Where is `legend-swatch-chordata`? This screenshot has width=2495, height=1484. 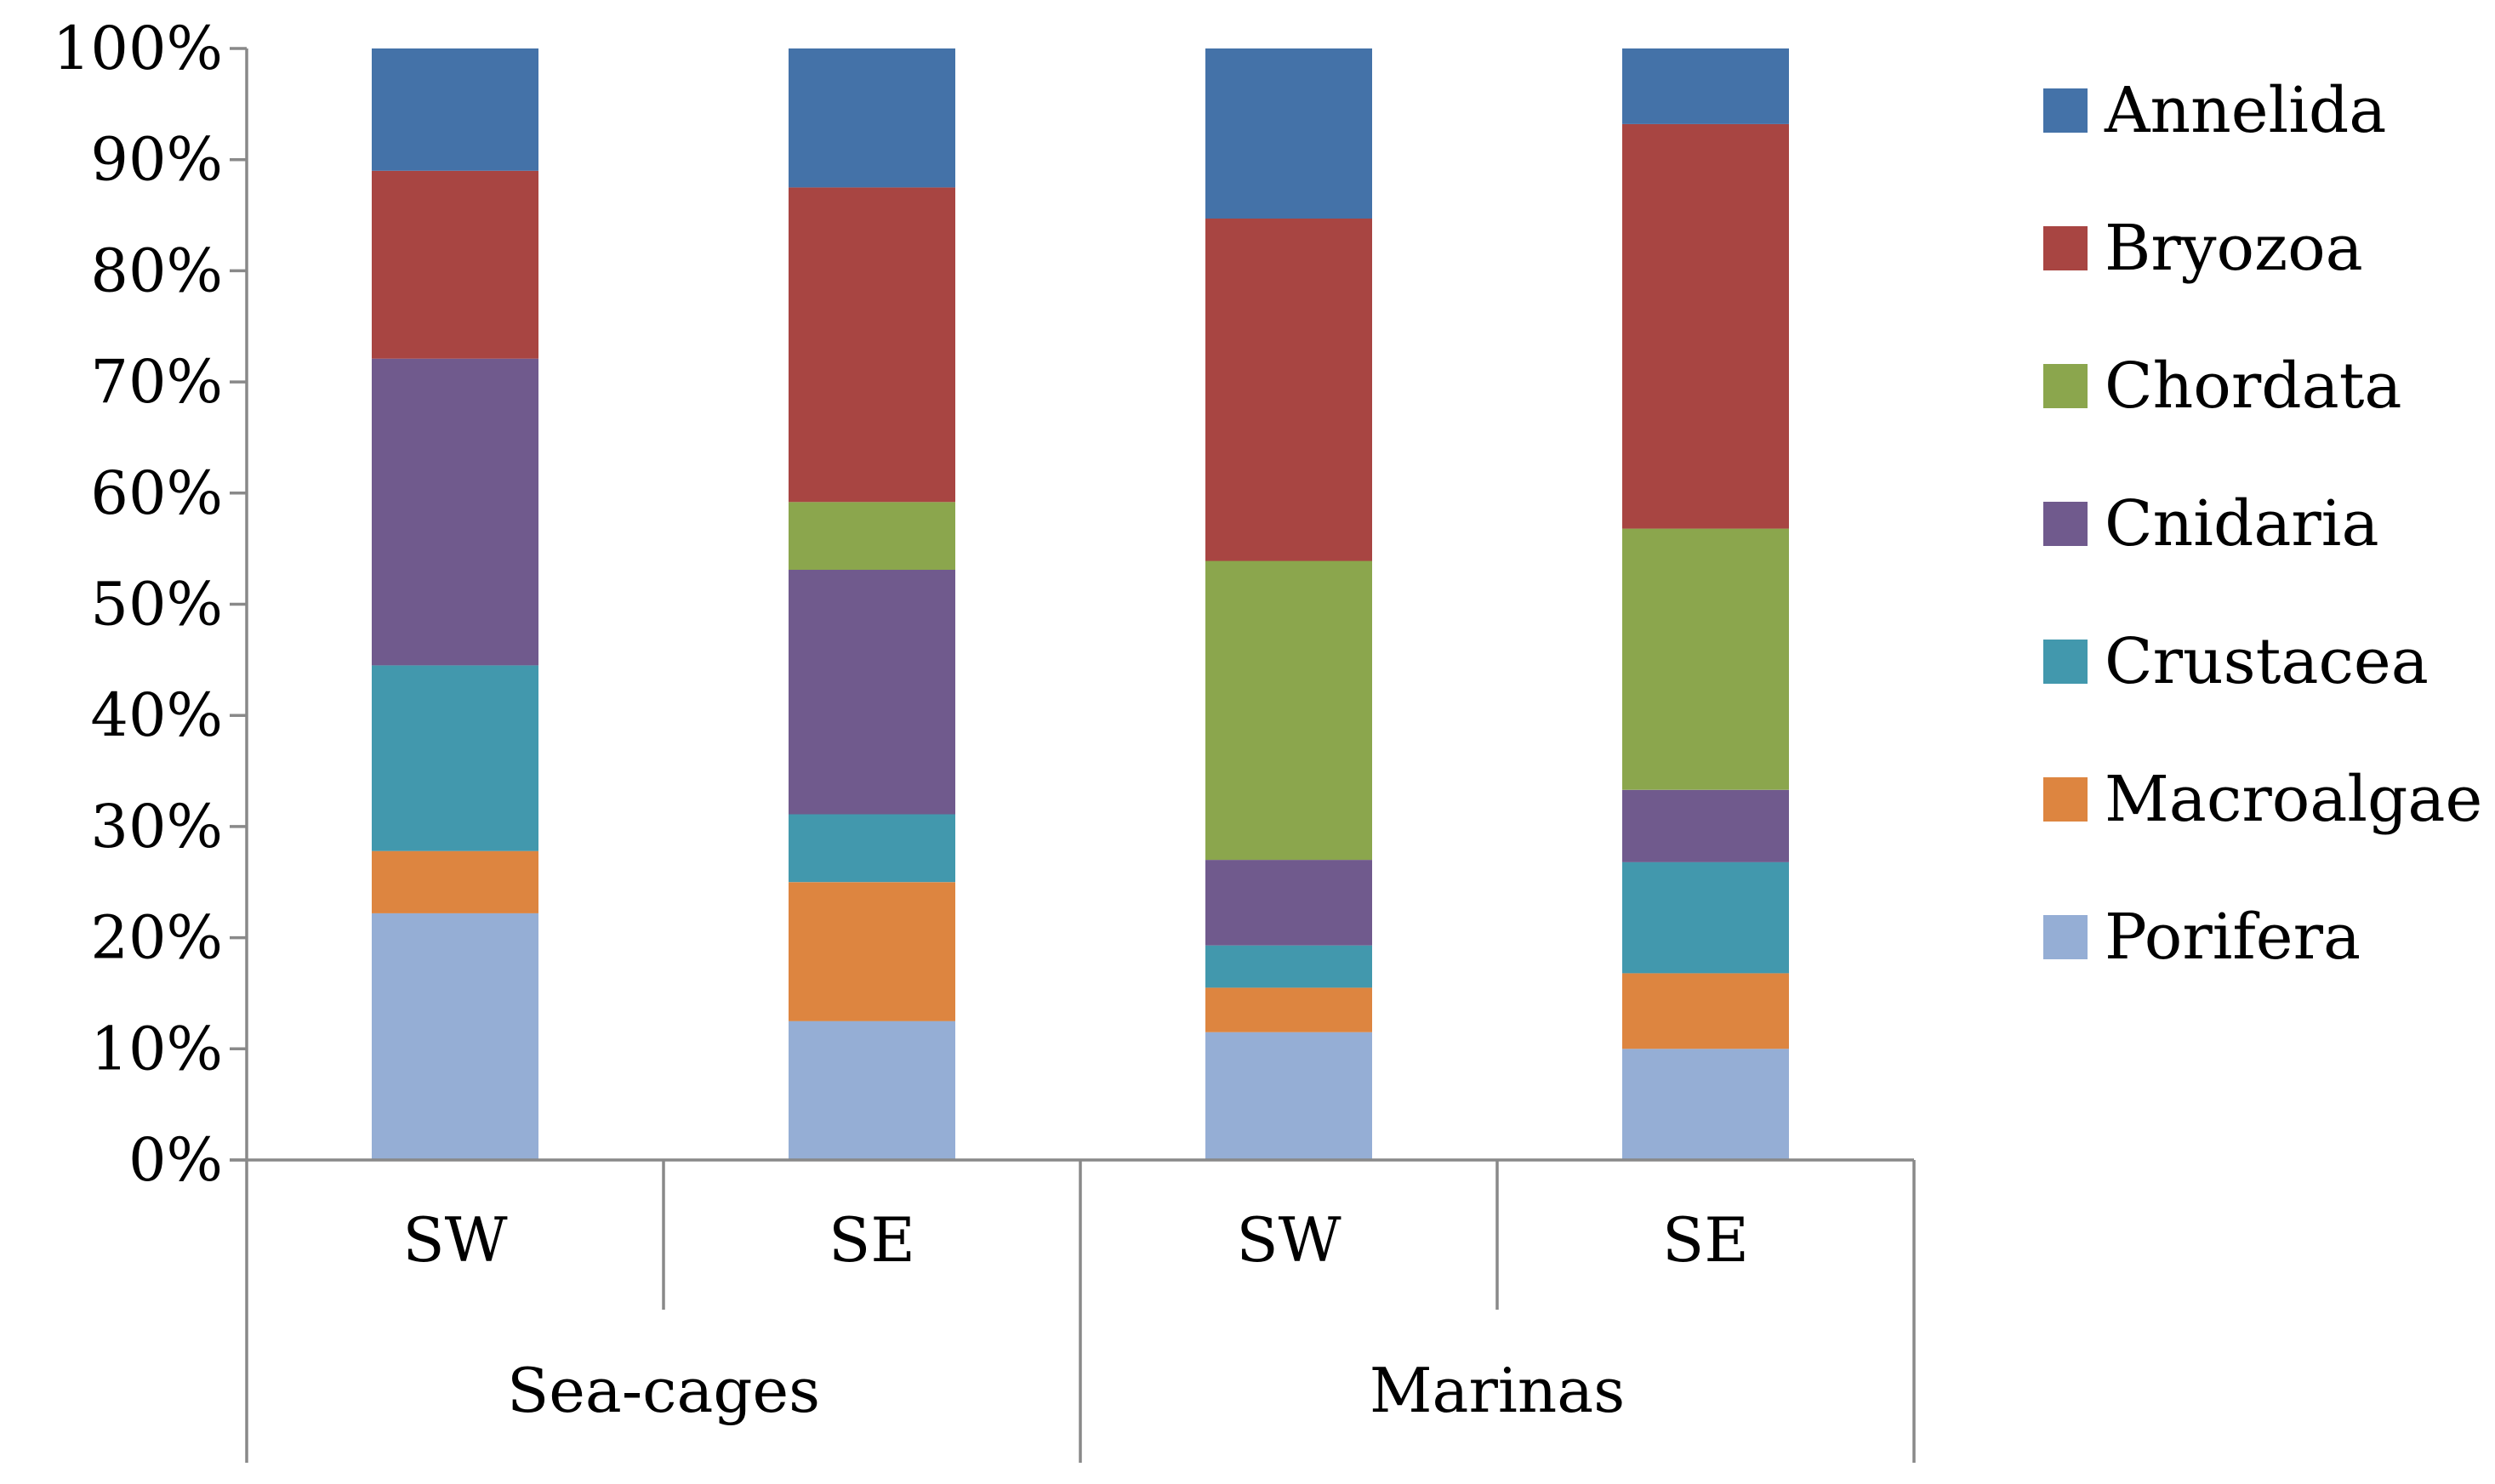 legend-swatch-chordata is located at coordinates (2065, 386).